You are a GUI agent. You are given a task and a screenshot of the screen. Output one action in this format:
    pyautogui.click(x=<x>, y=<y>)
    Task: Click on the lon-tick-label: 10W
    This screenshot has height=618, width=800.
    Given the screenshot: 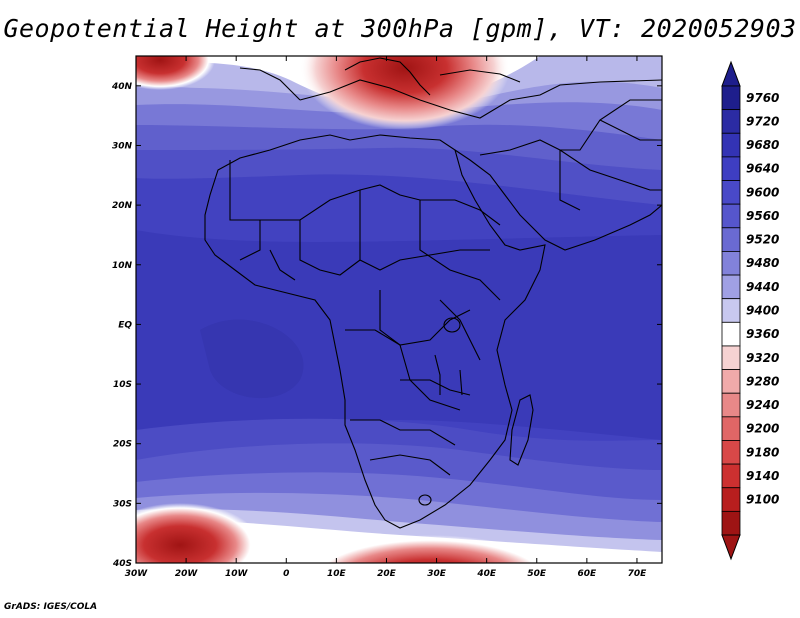 What is the action you would take?
    pyautogui.click(x=237, y=574)
    